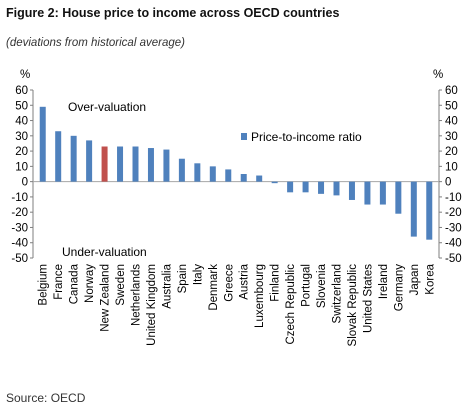 The height and width of the screenshot is (410, 470). I want to click on y-tick-label-right: 60, so click(451, 91).